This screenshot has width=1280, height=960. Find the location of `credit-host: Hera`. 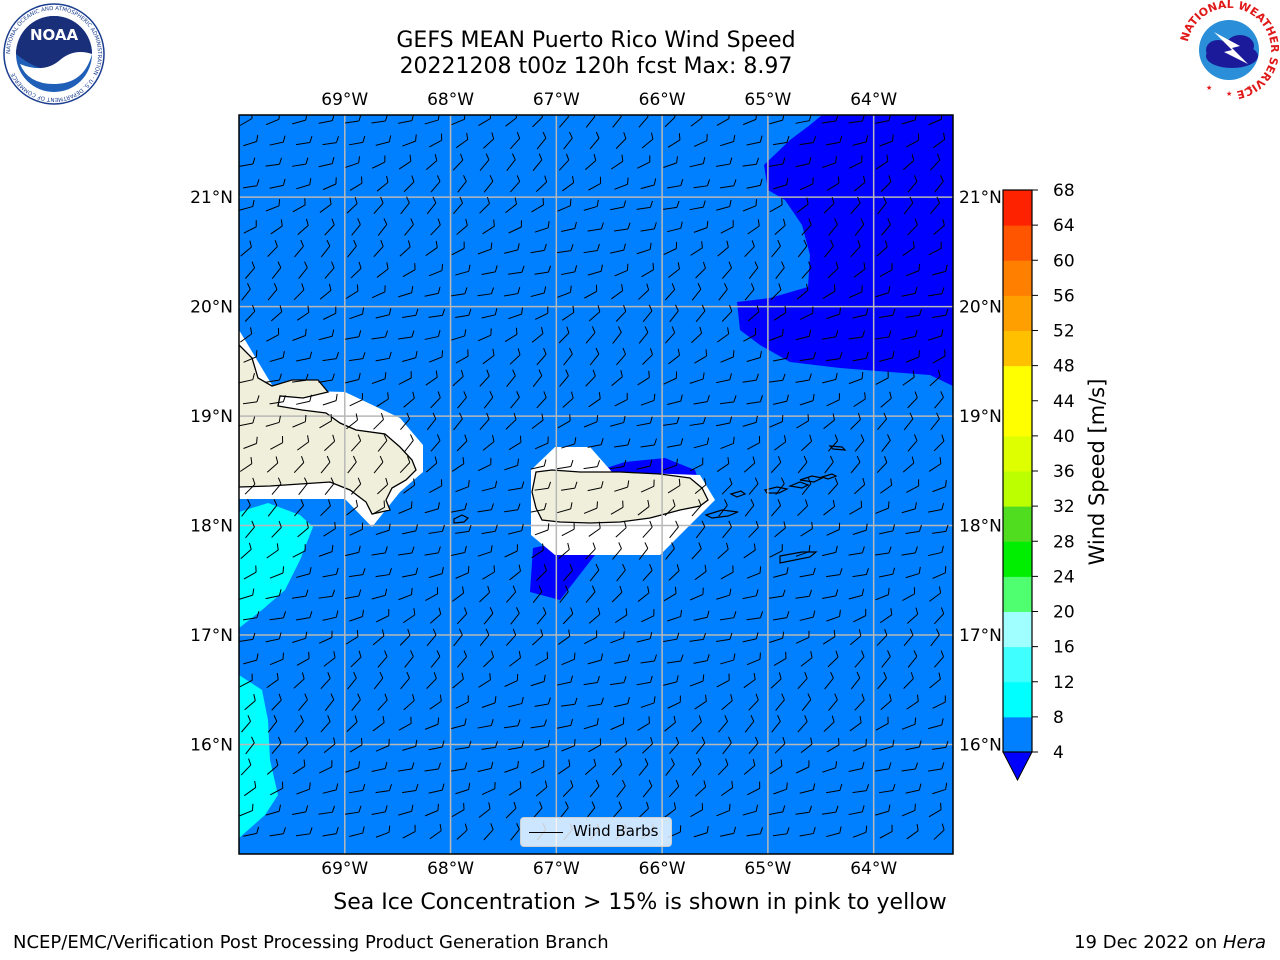

credit-host: Hera is located at coordinates (1244, 942).